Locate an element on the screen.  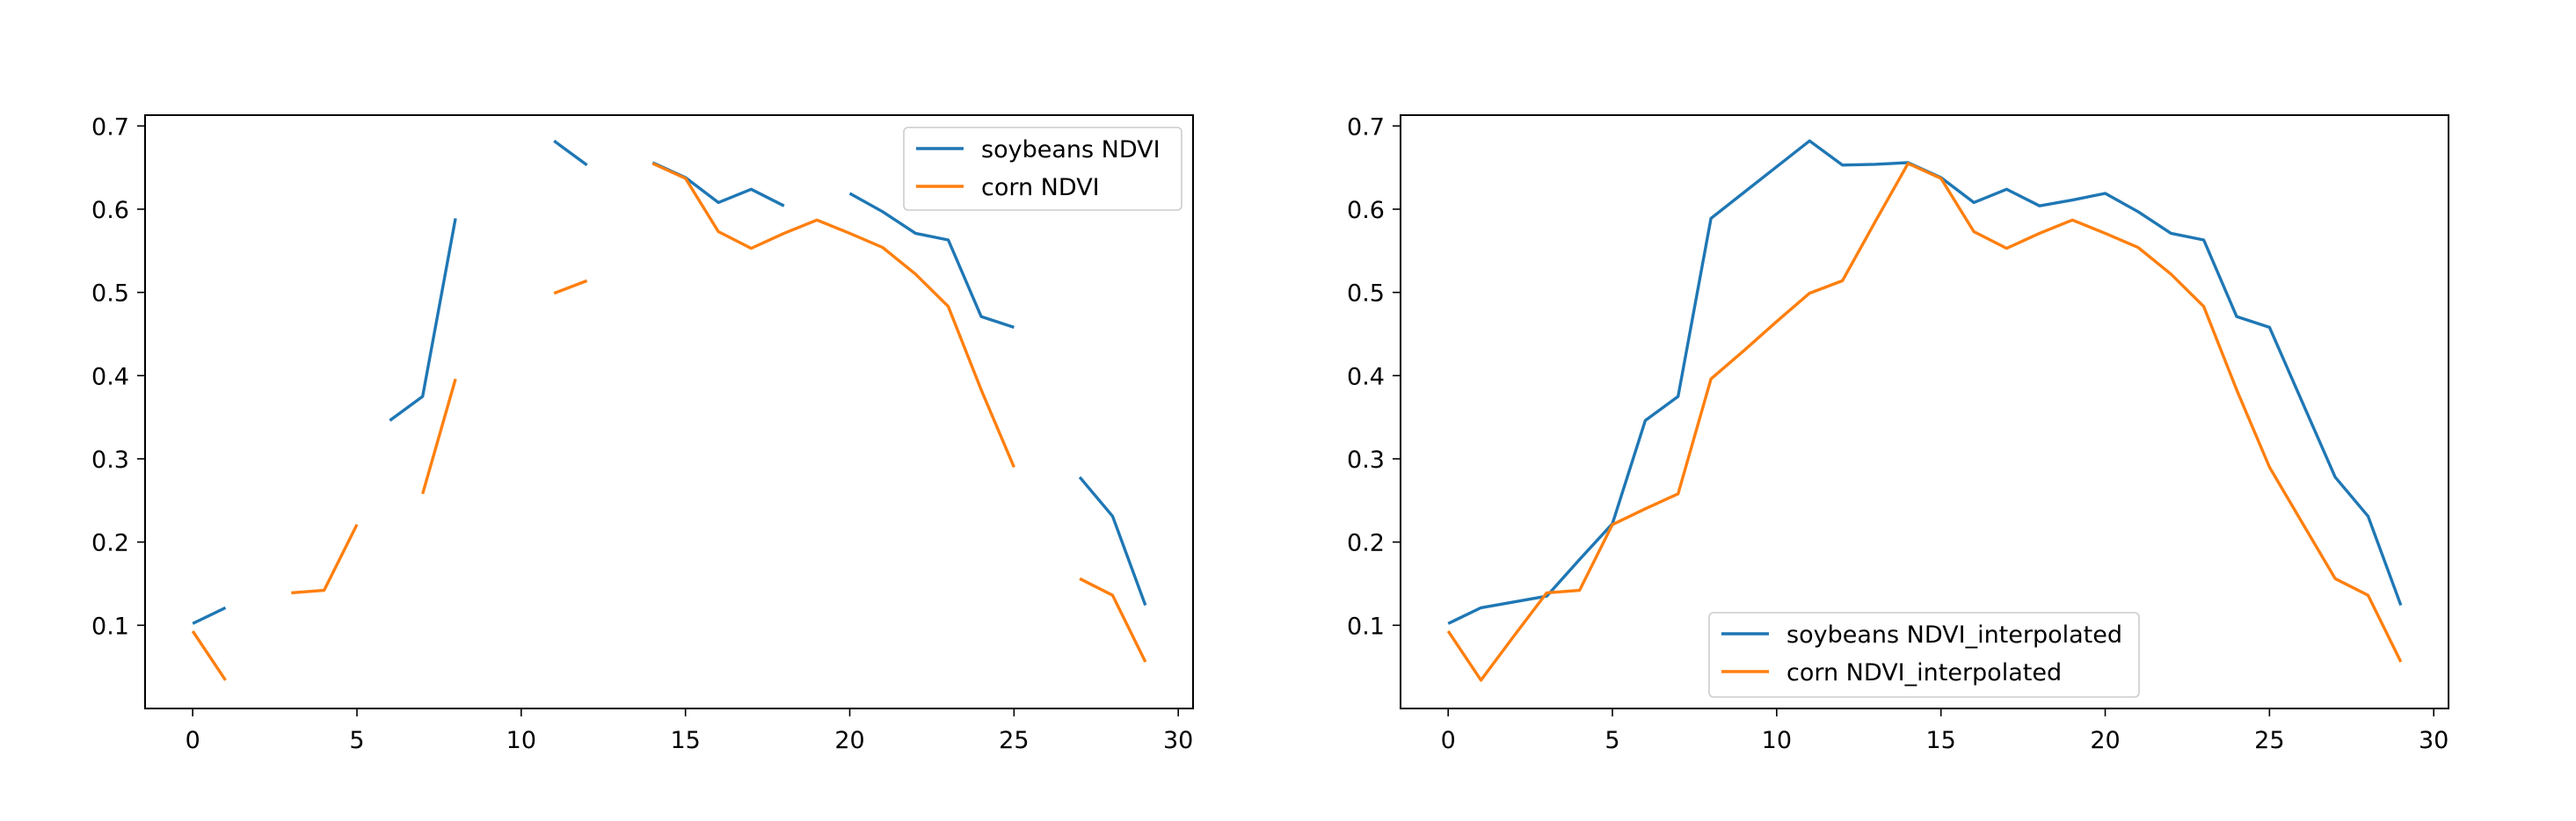
legend-label: soybeans NDVI_interpolated is located at coordinates (1954, 635).